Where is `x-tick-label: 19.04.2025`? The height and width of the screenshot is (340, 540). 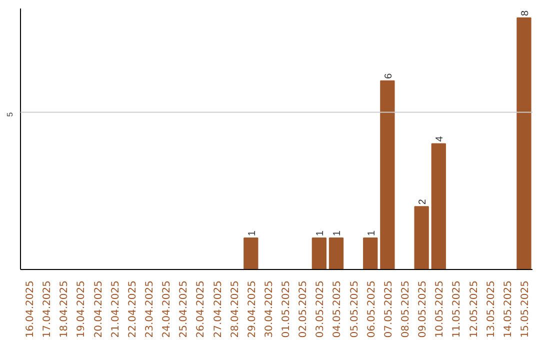 x-tick-label: 19.04.2025 is located at coordinates (82, 309).